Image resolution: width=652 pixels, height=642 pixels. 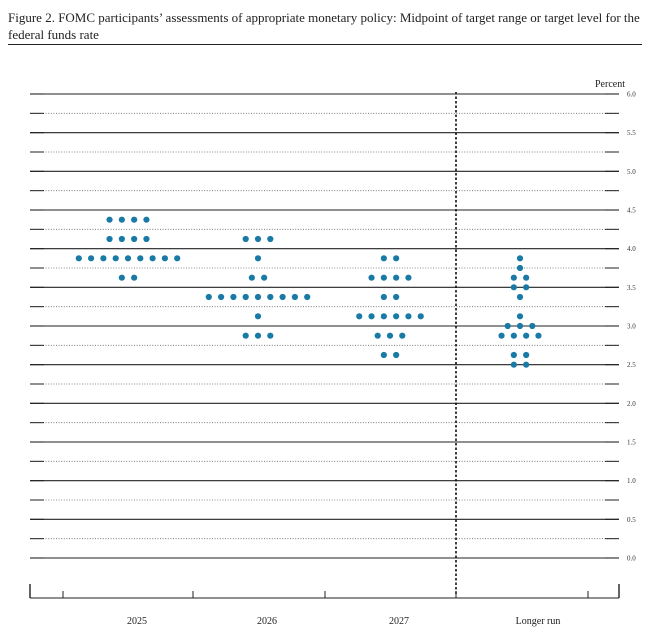 What do you see at coordinates (137, 621) in the screenshot?
I see `x-category-label: 2025` at bounding box center [137, 621].